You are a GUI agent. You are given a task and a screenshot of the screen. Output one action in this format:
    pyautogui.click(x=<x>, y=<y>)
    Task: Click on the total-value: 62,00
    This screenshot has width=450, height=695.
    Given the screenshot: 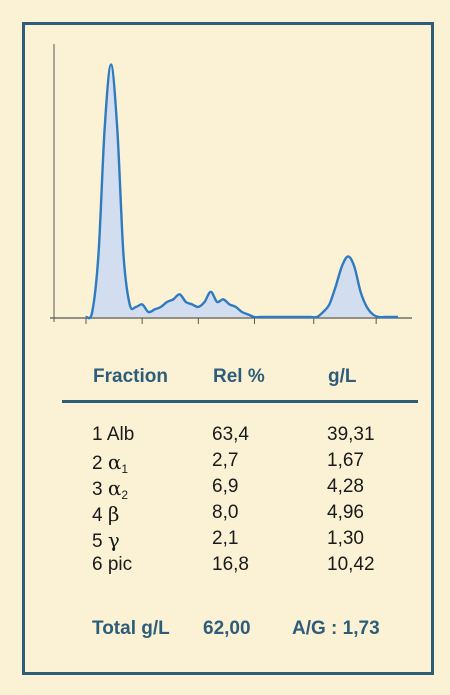 What is the action you would take?
    pyautogui.click(x=227, y=628)
    